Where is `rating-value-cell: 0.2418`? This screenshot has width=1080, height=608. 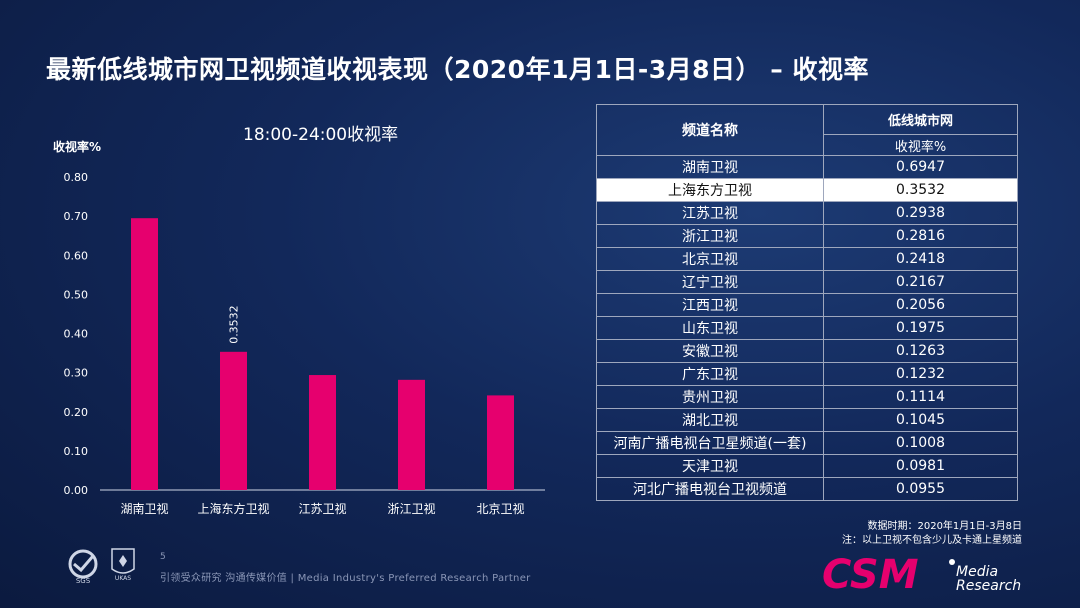 rating-value-cell: 0.2418 is located at coordinates (920, 259).